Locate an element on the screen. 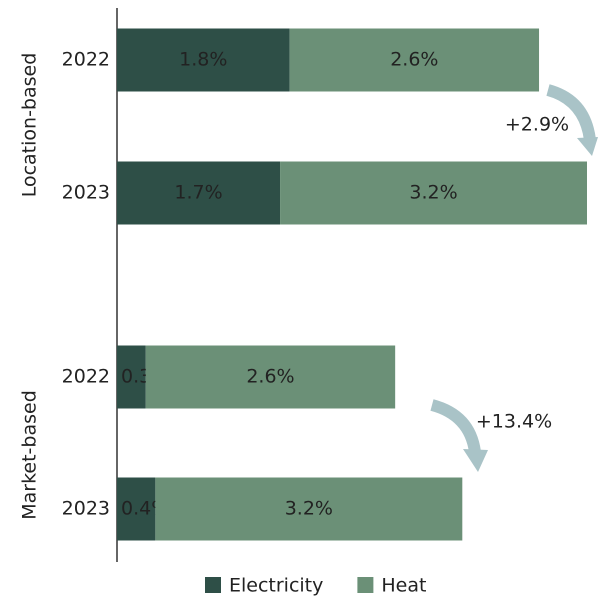 The height and width of the screenshot is (601, 598). group-label: Market-based is located at coordinates (30, 455).